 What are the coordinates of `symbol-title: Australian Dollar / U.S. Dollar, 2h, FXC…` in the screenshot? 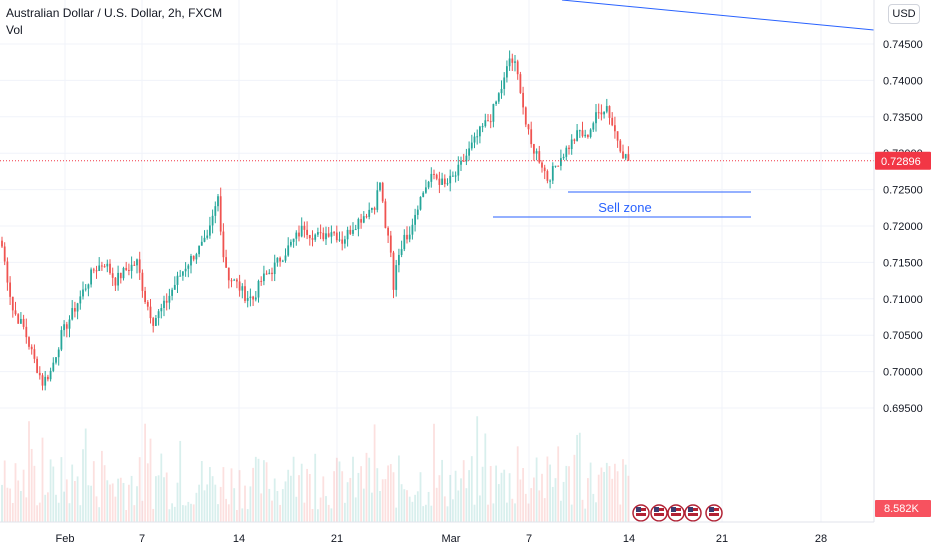 It's located at (114, 13).